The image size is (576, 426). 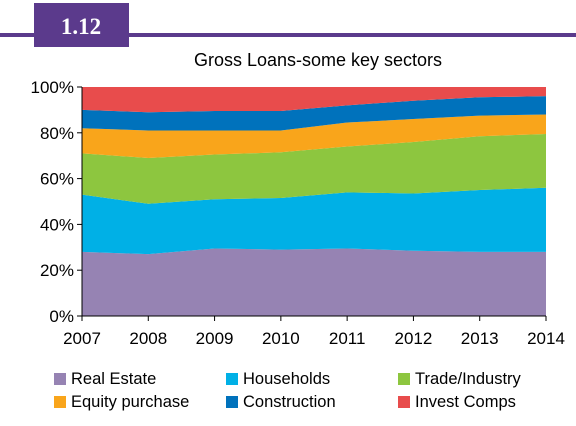 I want to click on area-series-invest-comps, so click(x=314, y=100).